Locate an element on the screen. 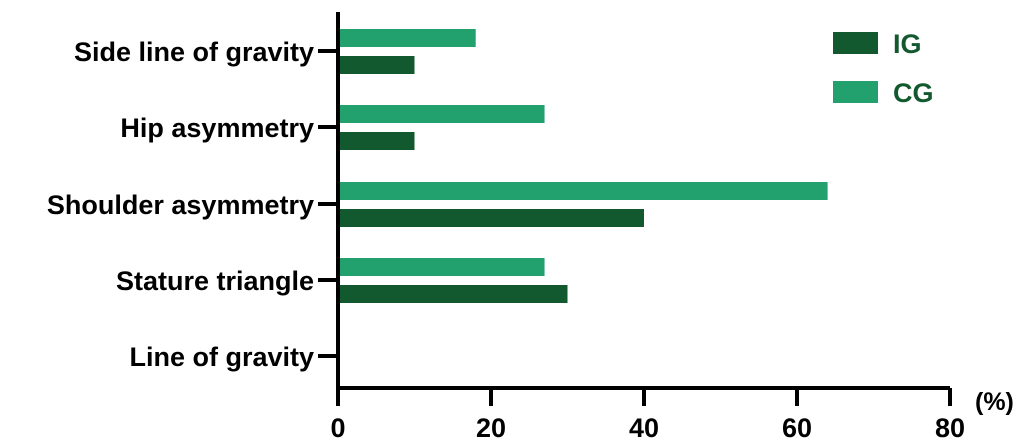  x-tick-label-3: 60 is located at coordinates (797, 426).